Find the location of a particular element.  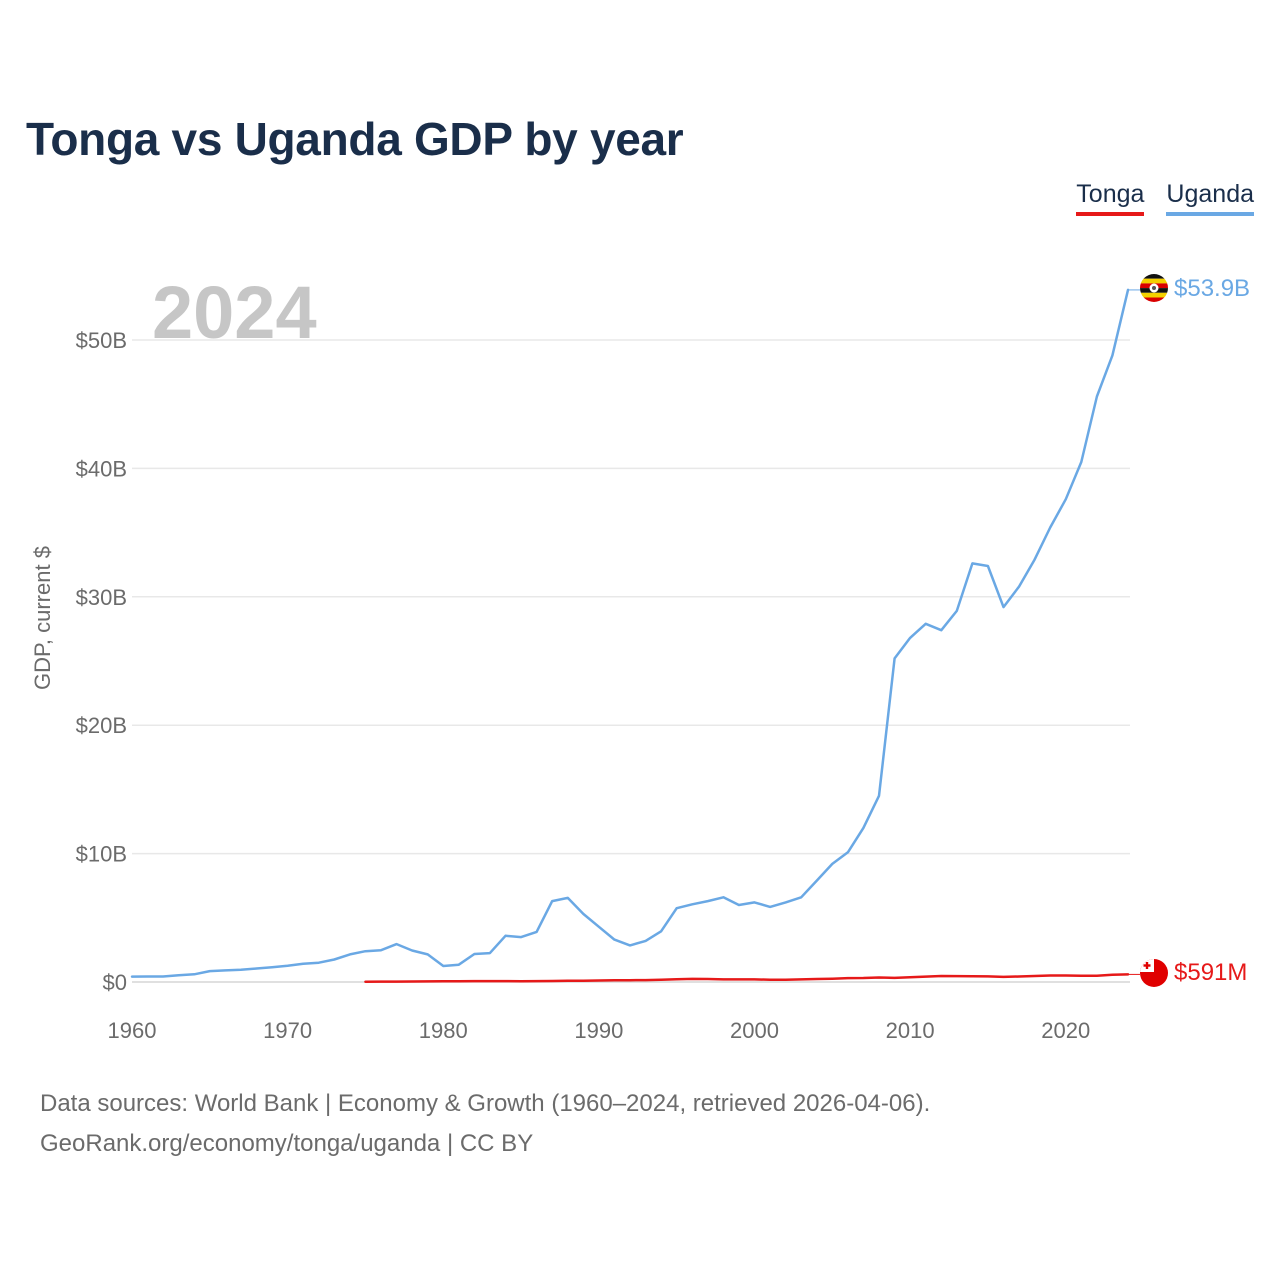

y-tick-label: $40B is located at coordinates (101, 468).